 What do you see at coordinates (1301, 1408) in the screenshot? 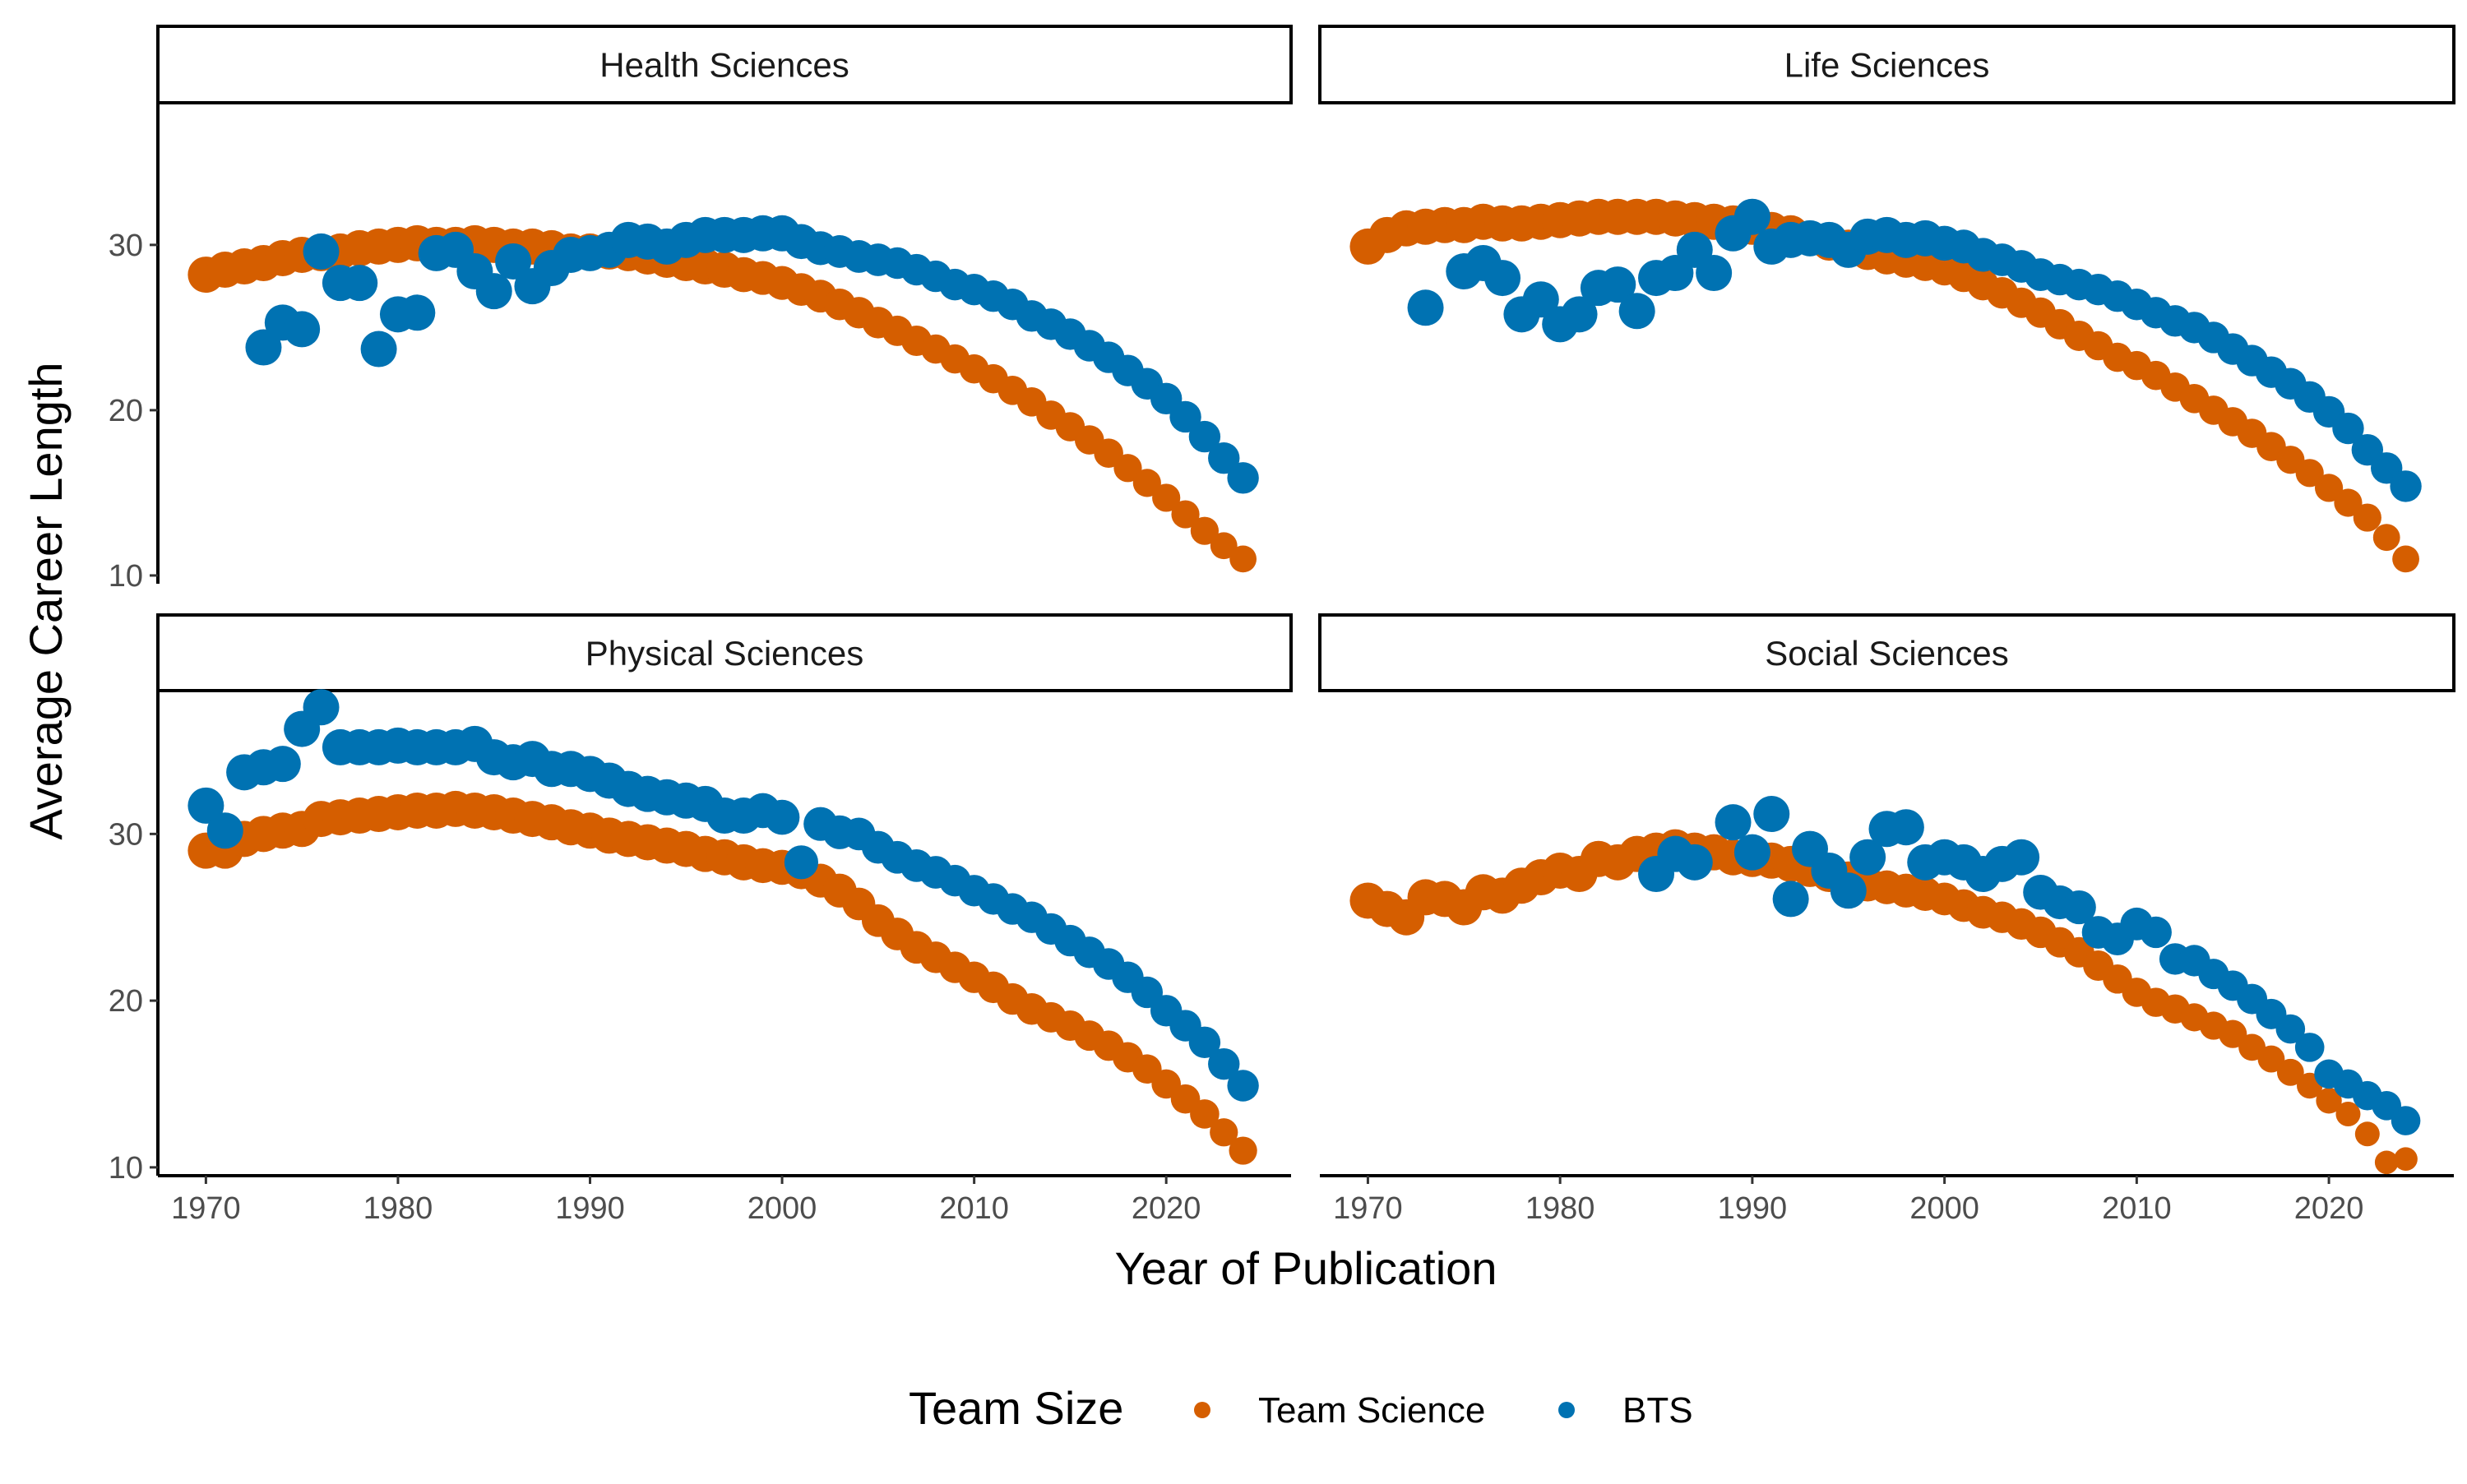
I see `legend: Team Size Team Science BTS` at bounding box center [1301, 1408].